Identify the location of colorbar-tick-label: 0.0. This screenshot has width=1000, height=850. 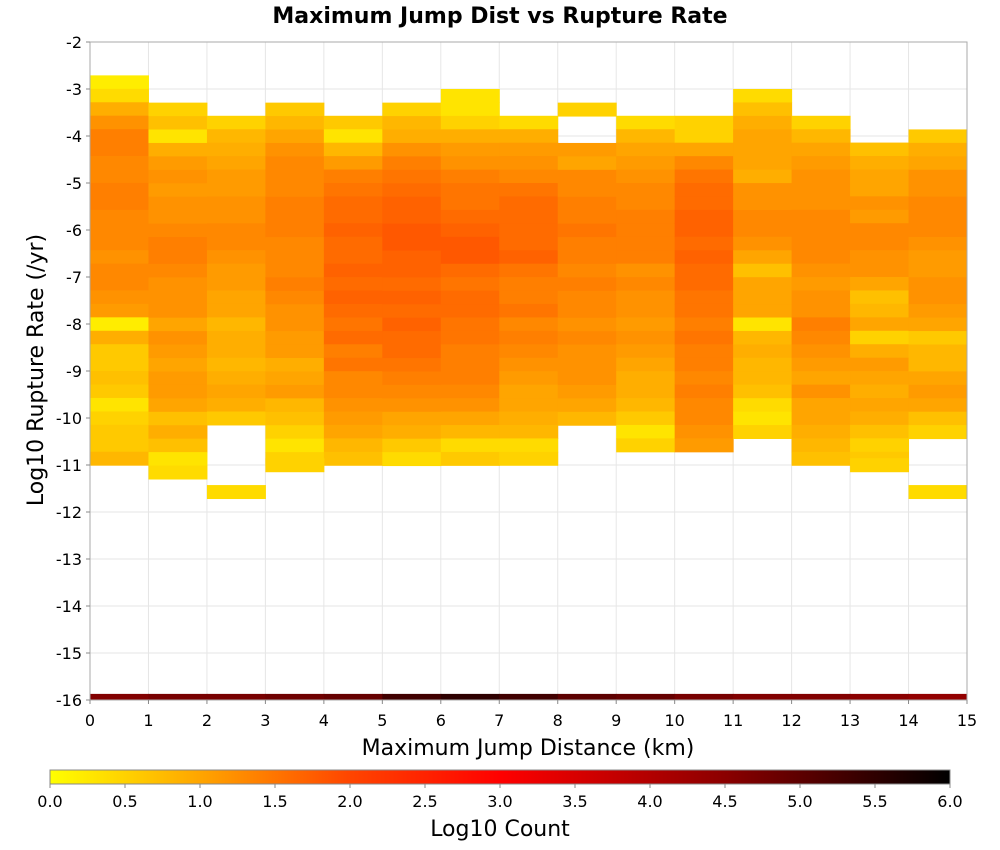
(49, 801).